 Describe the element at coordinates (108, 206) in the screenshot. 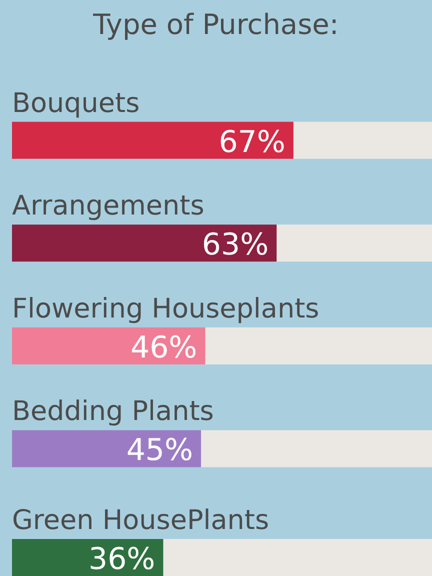

I see `y-tick-label: Arrangements` at that location.